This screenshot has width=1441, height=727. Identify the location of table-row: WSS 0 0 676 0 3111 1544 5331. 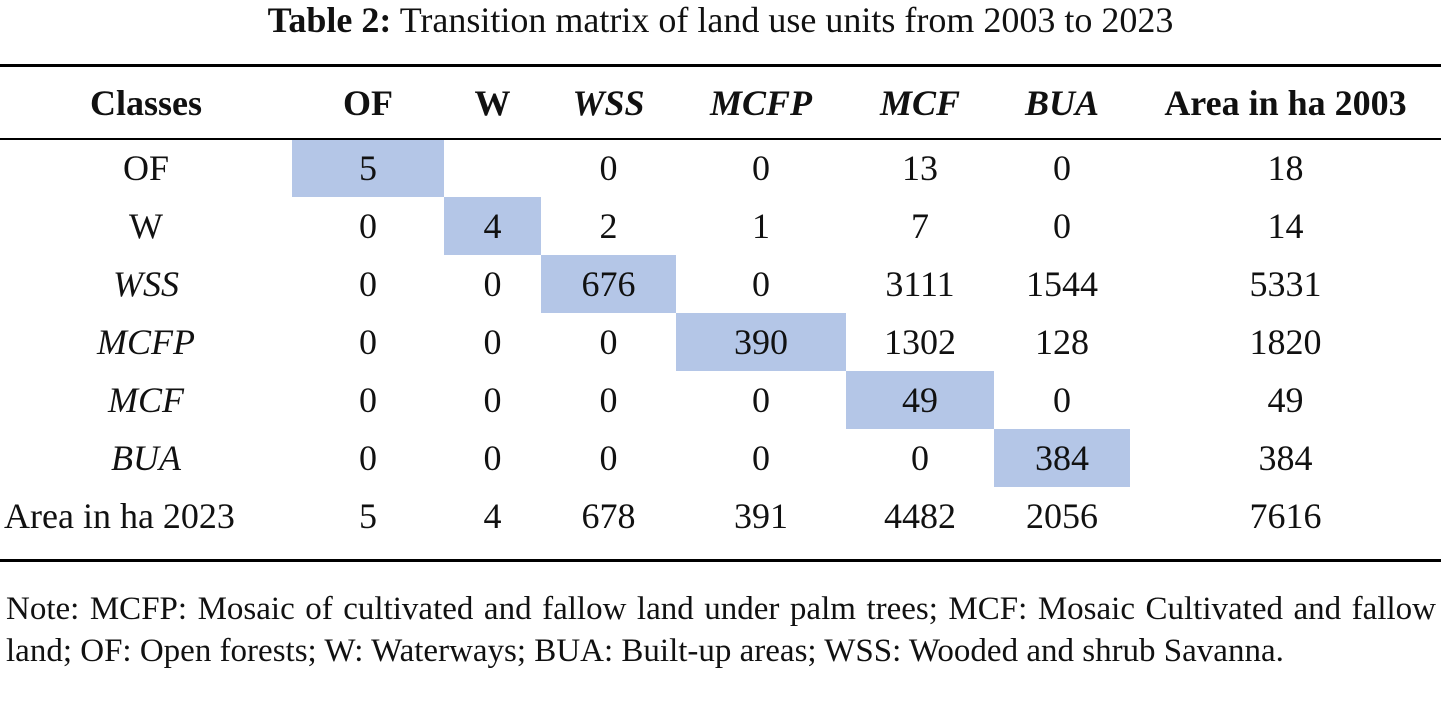
(720, 284).